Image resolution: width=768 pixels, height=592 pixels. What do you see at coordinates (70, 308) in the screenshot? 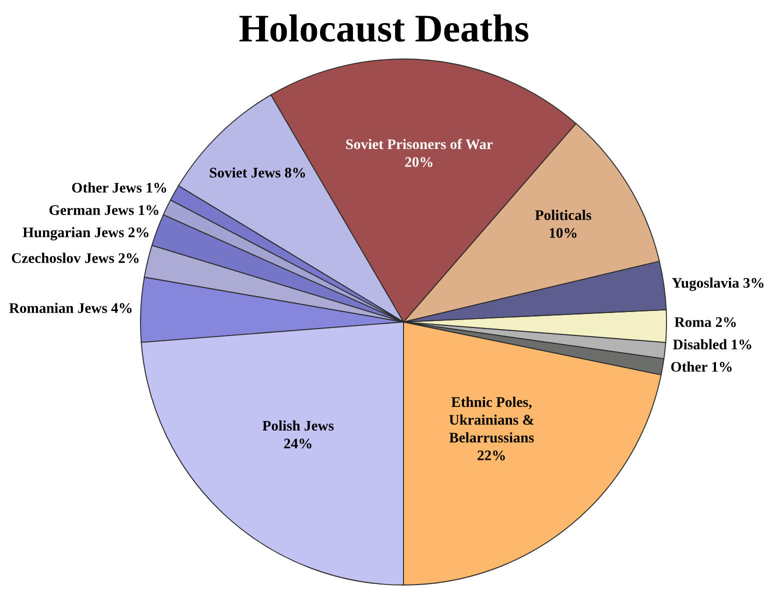
I see `slice-label: Romanian Jews 4%` at bounding box center [70, 308].